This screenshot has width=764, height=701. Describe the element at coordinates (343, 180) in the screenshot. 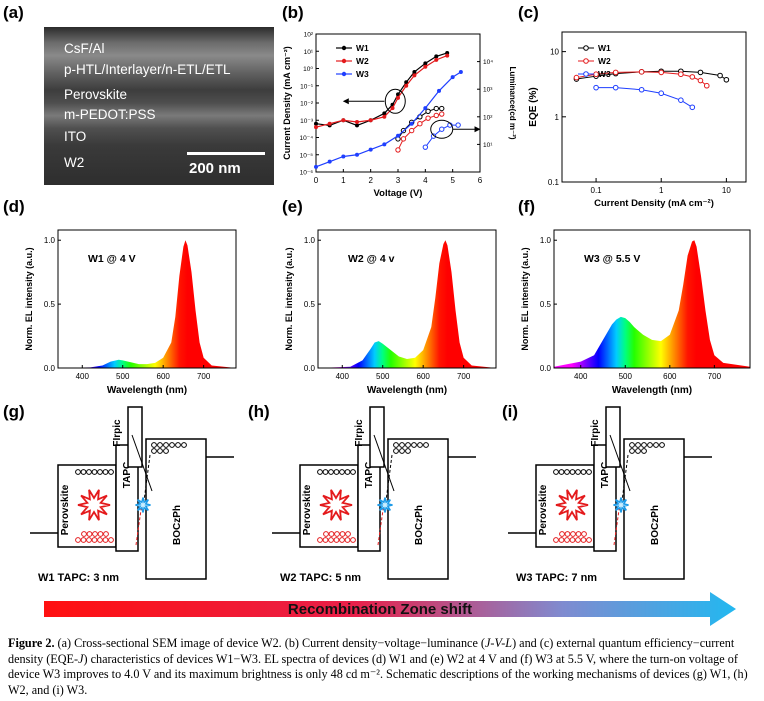

I see `x-tick-label: 1` at that location.